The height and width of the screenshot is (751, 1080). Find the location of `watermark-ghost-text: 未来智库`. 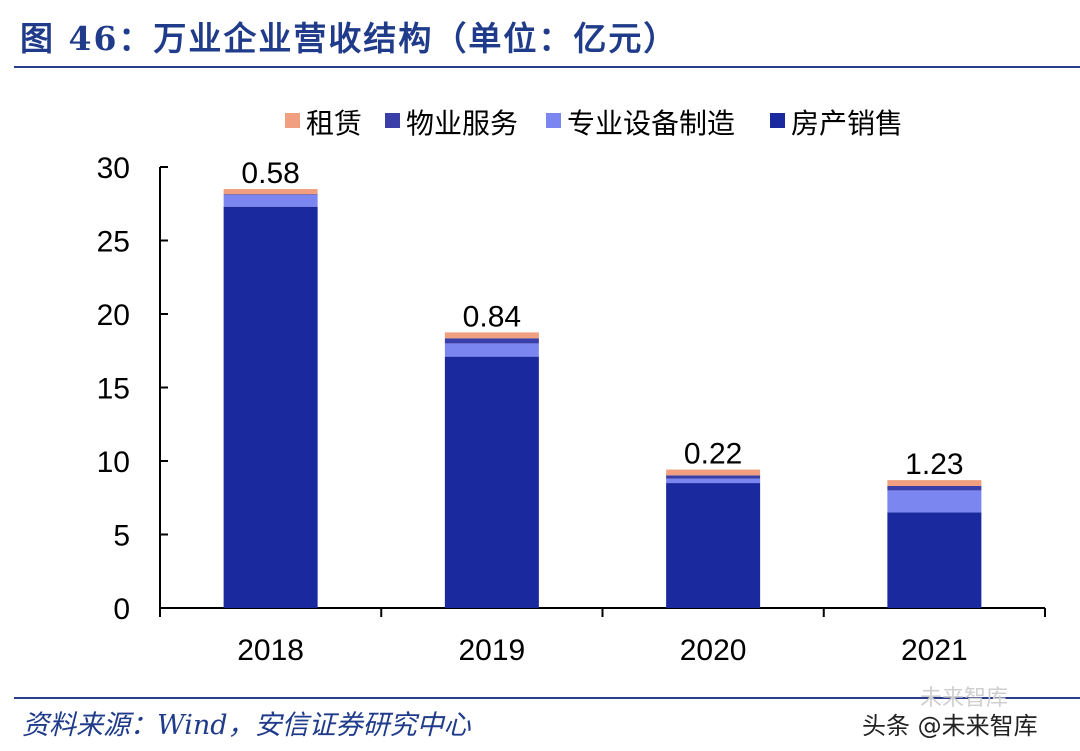

watermark-ghost-text: 未来智库 is located at coordinates (964, 698).